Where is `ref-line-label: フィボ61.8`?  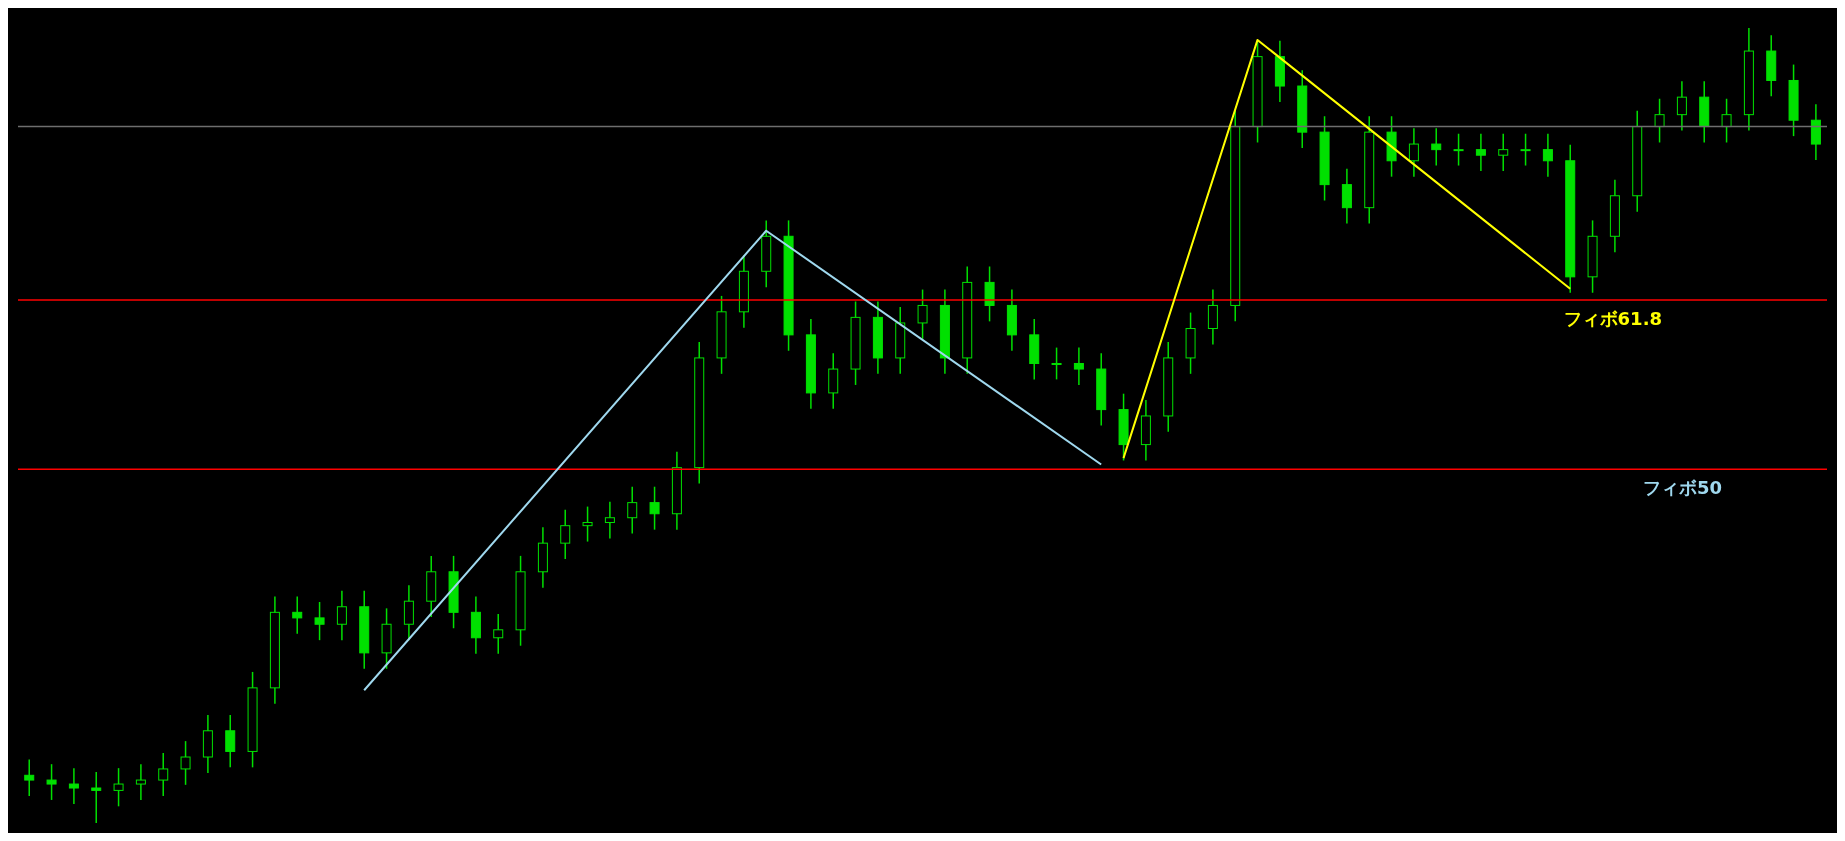 ref-line-label: フィボ61.8 is located at coordinates (1612, 318).